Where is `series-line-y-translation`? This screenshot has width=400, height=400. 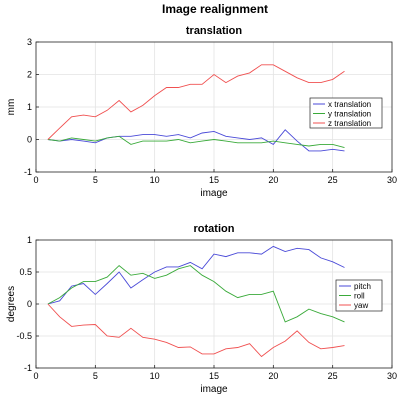 series-line-y-translation is located at coordinates (196, 142).